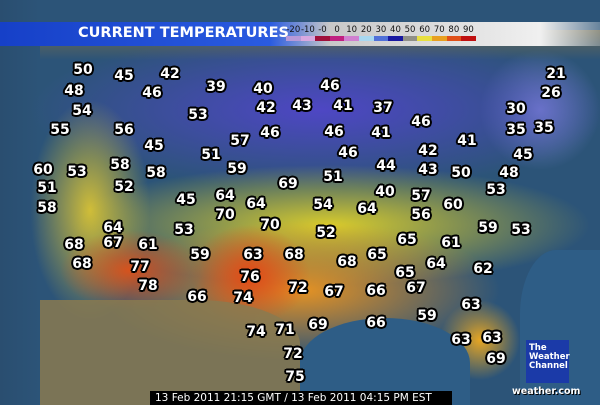 The height and width of the screenshot is (405, 600). I want to click on temperature-label: 60, so click(43, 170).